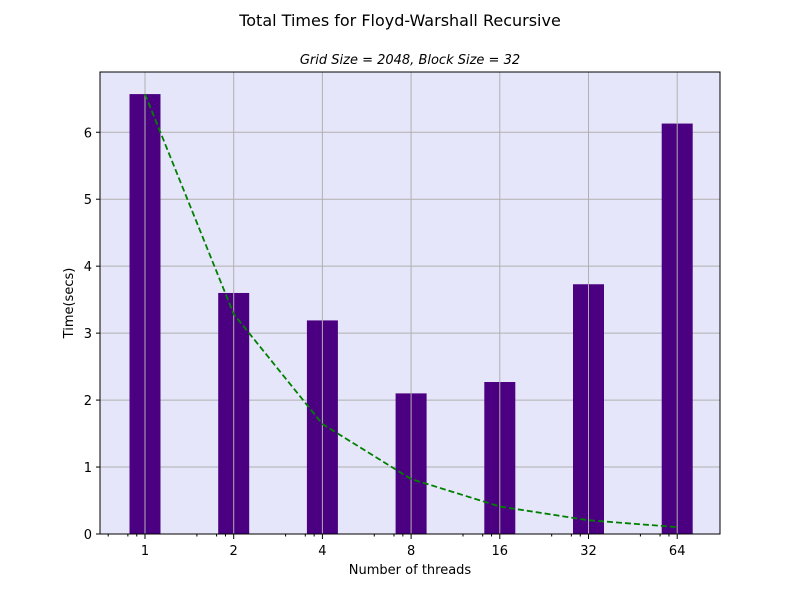  What do you see at coordinates (88, 200) in the screenshot?
I see `y-tick-label: 5` at bounding box center [88, 200].